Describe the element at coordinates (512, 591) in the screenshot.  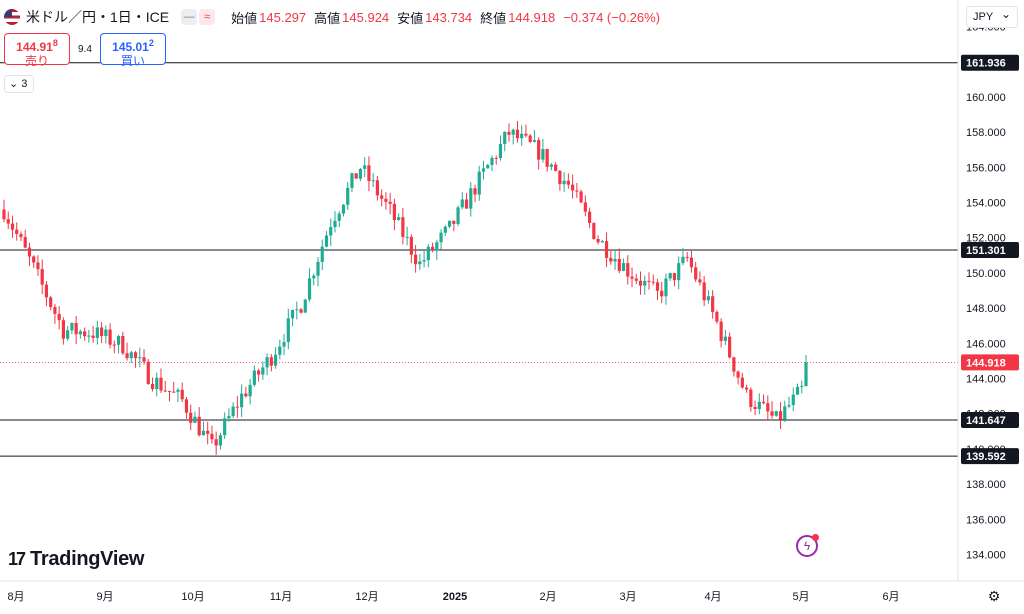
I see `time-axis: 8月 9月 10月 11月 12月 2025 2月 3月 4月 5月 6月` at that location.